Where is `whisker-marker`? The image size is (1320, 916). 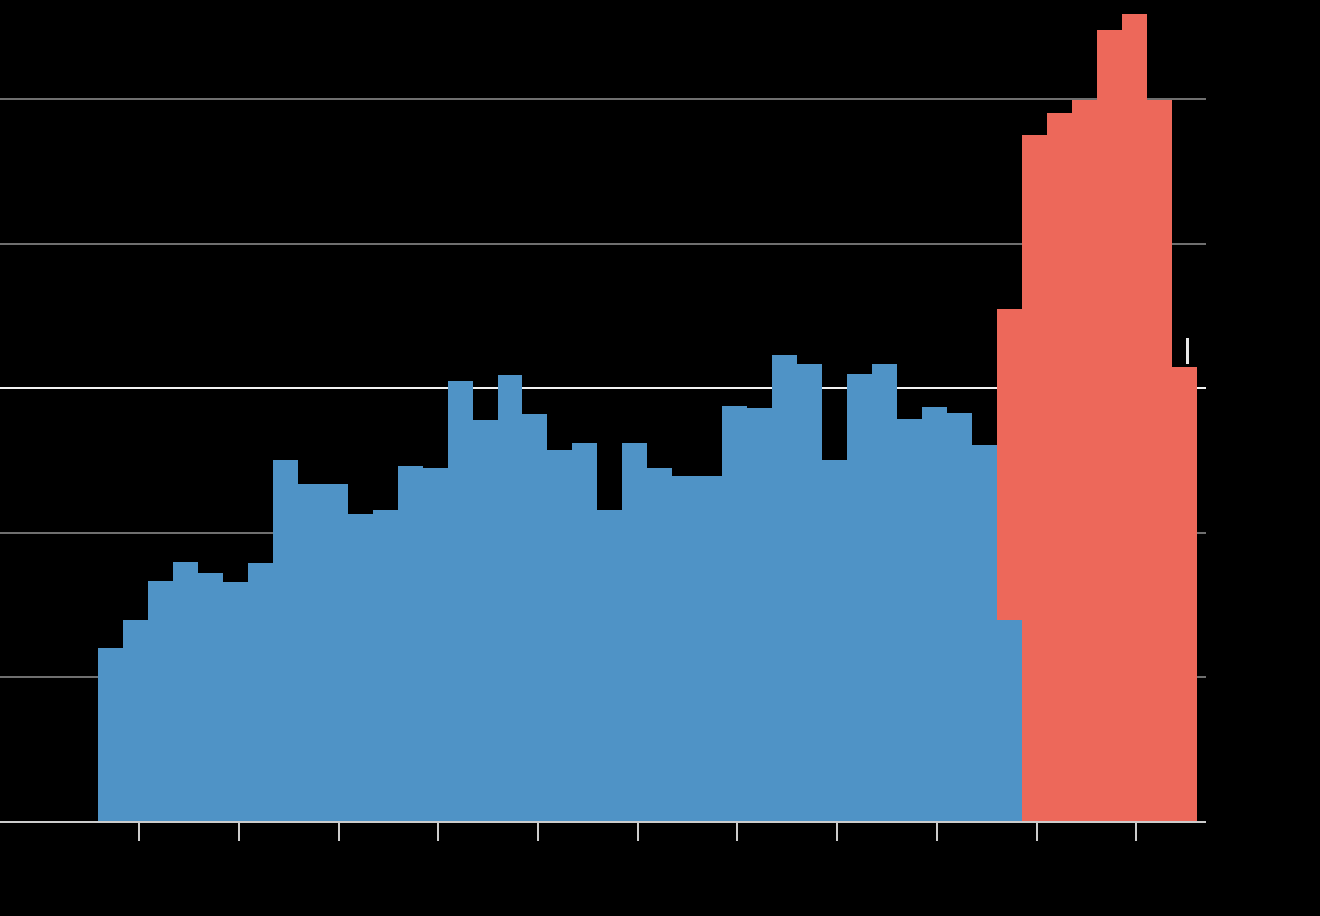
whisker-marker is located at coordinates (1187, 351).